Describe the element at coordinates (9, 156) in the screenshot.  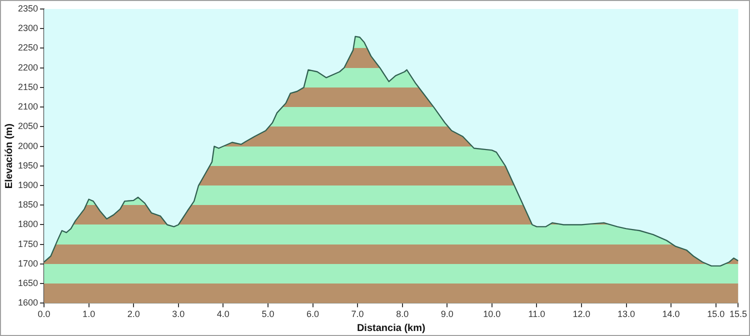
I see `y-axis-title: Elevación (m)` at that location.